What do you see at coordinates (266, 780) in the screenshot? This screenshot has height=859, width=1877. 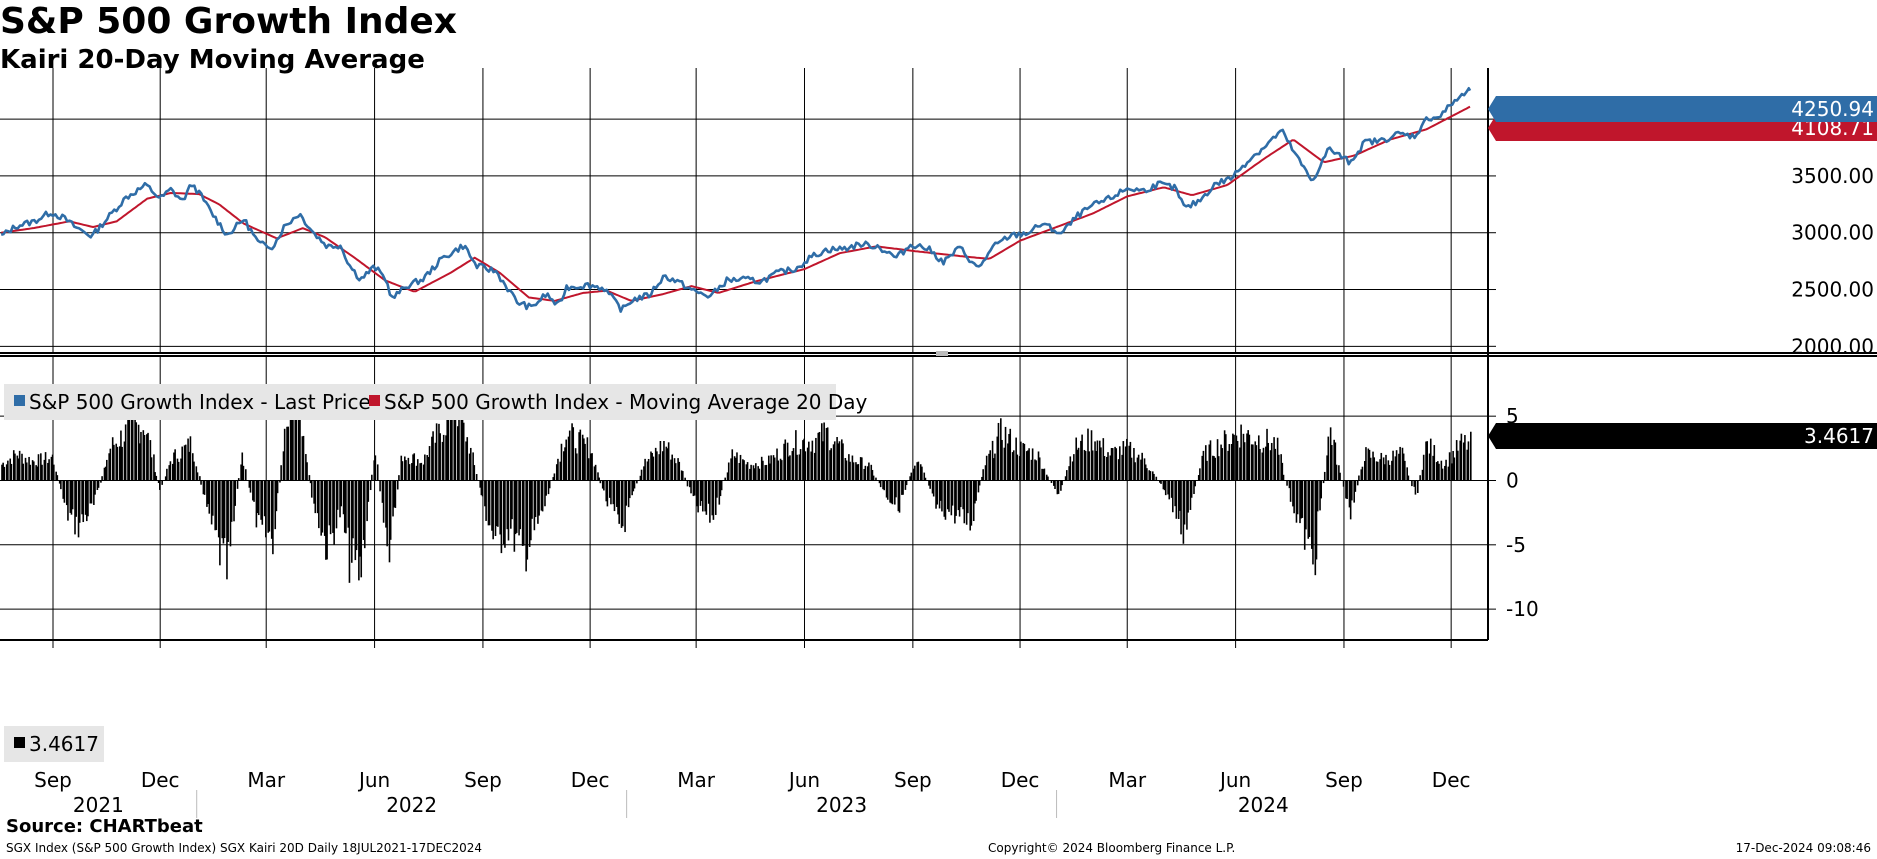 I see `x-month-label: Mar` at bounding box center [266, 780].